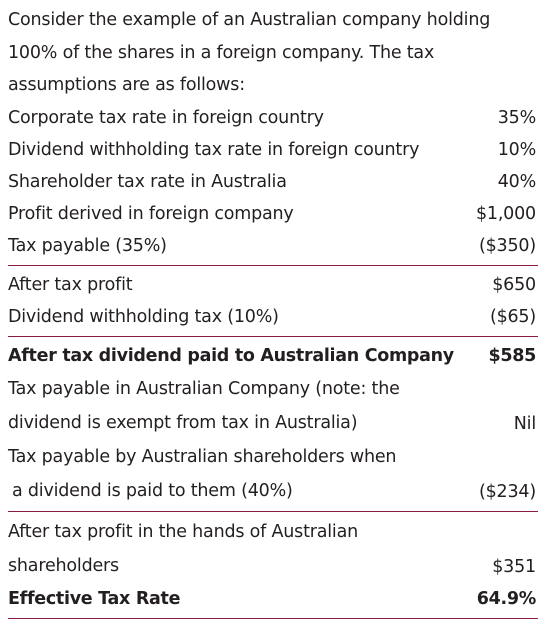 The height and width of the screenshot is (620, 552). What do you see at coordinates (514, 284) in the screenshot?
I see `row-value: $650` at bounding box center [514, 284].